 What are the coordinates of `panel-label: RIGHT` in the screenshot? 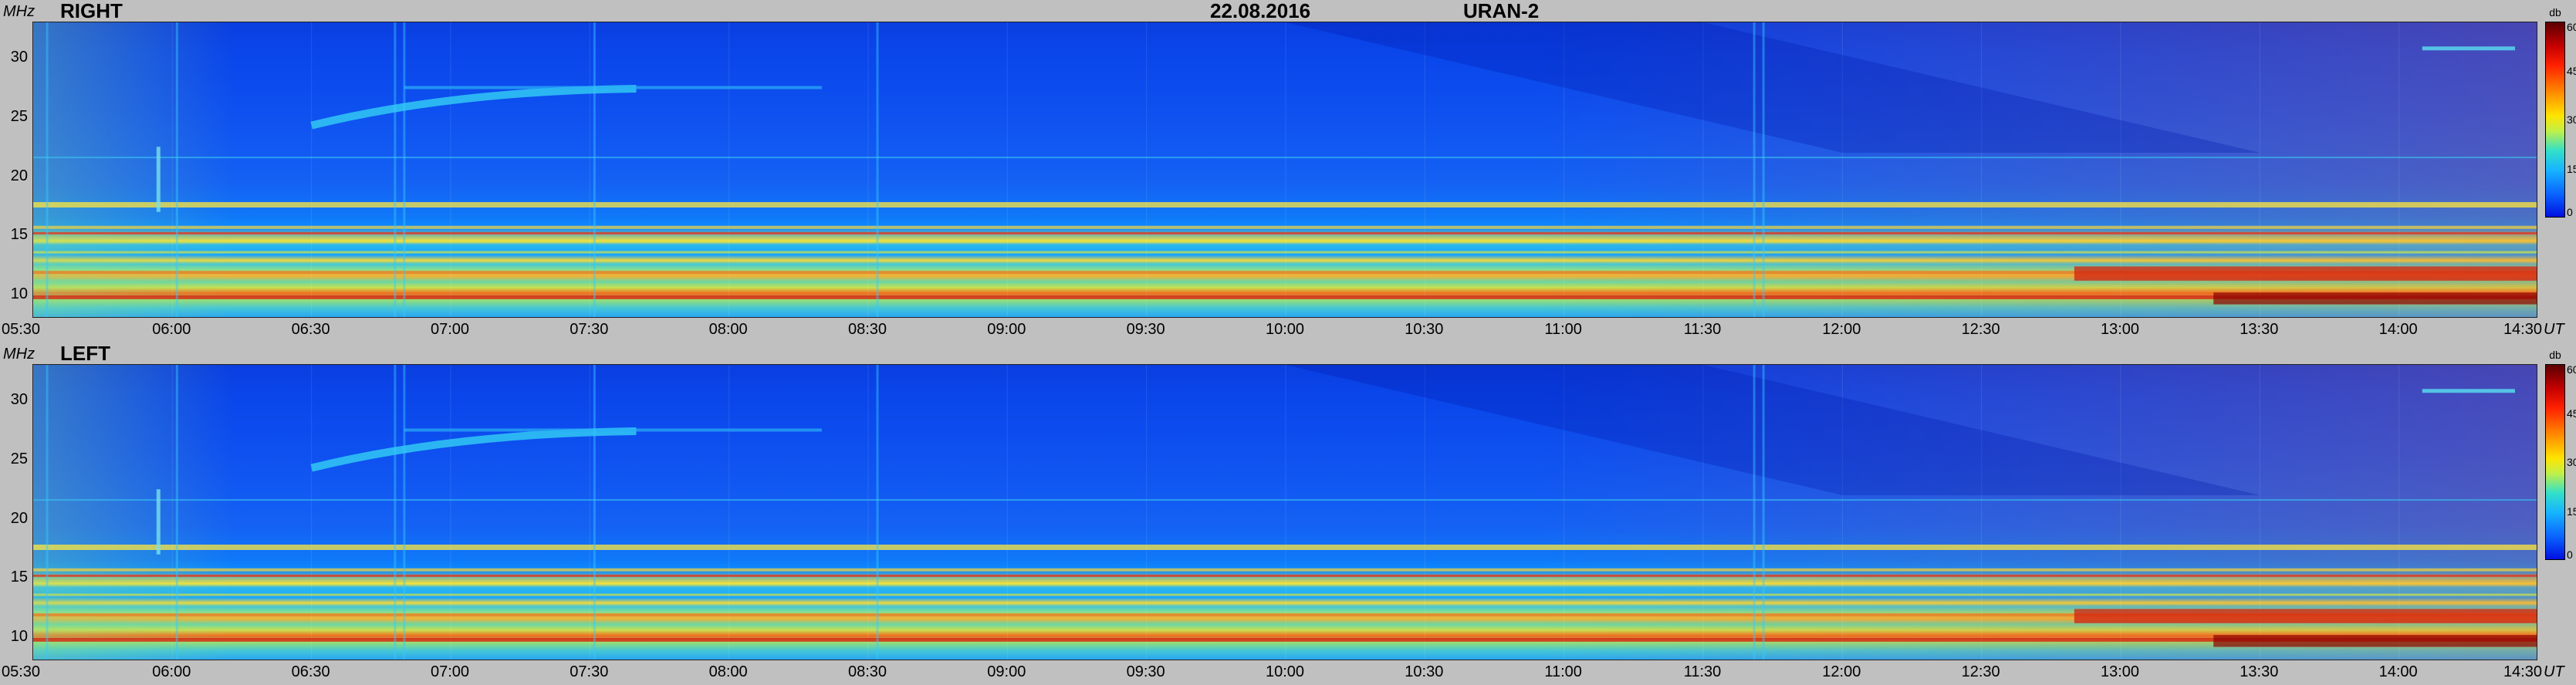 It's located at (91, 11).